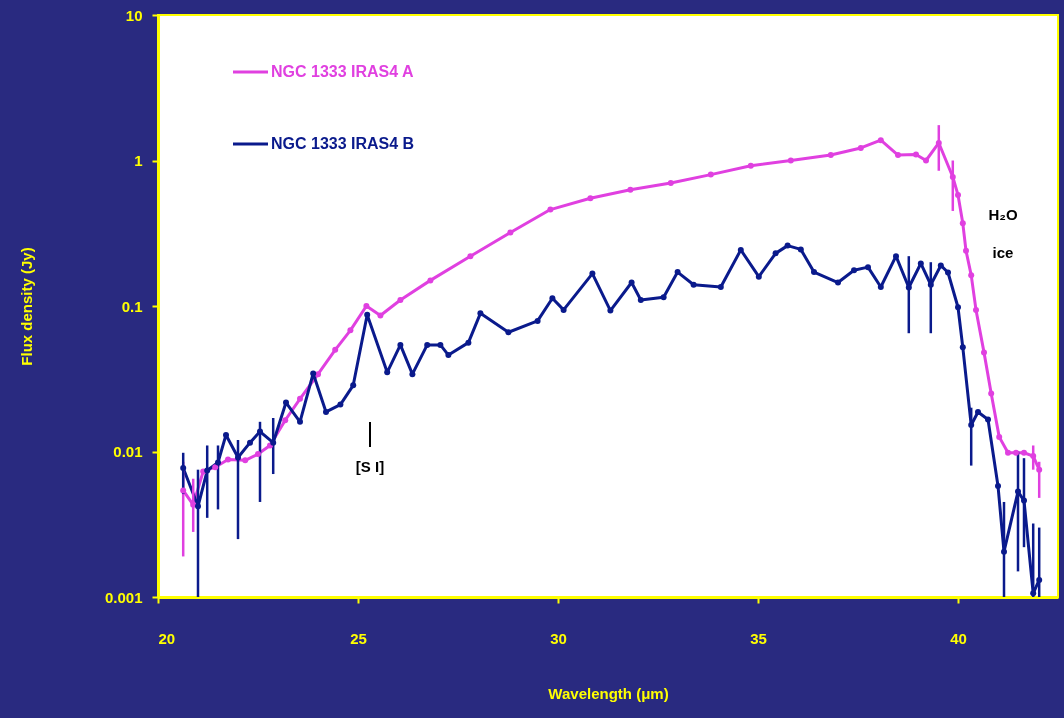  What do you see at coordinates (123, 597) in the screenshot?
I see `y-tick-label: 0.001` at bounding box center [123, 597].